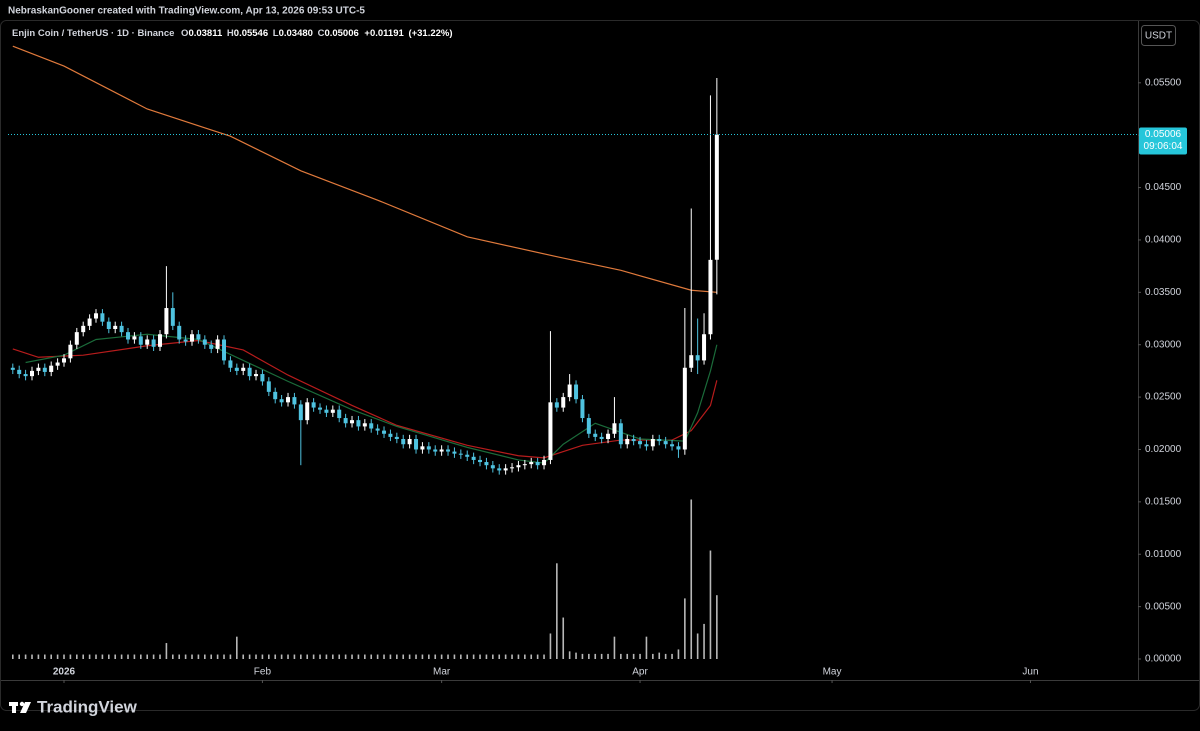 This screenshot has width=1200, height=731. Describe the element at coordinates (1163, 397) in the screenshot. I see `y-tick-label: 0.02500` at that location.